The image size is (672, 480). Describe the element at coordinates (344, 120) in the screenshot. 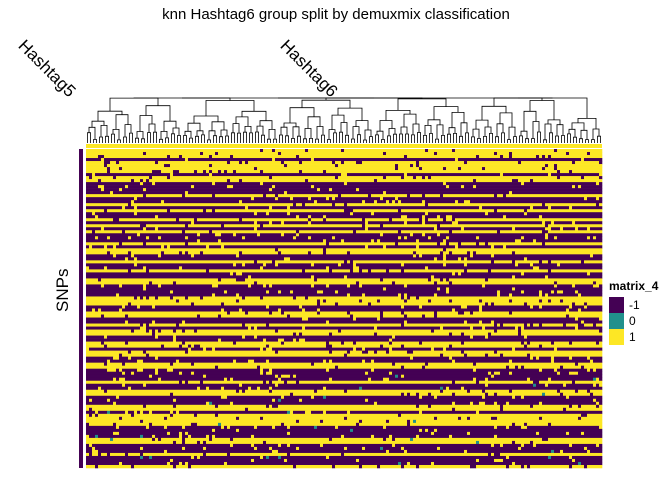

I see `column-dendrogram` at that location.